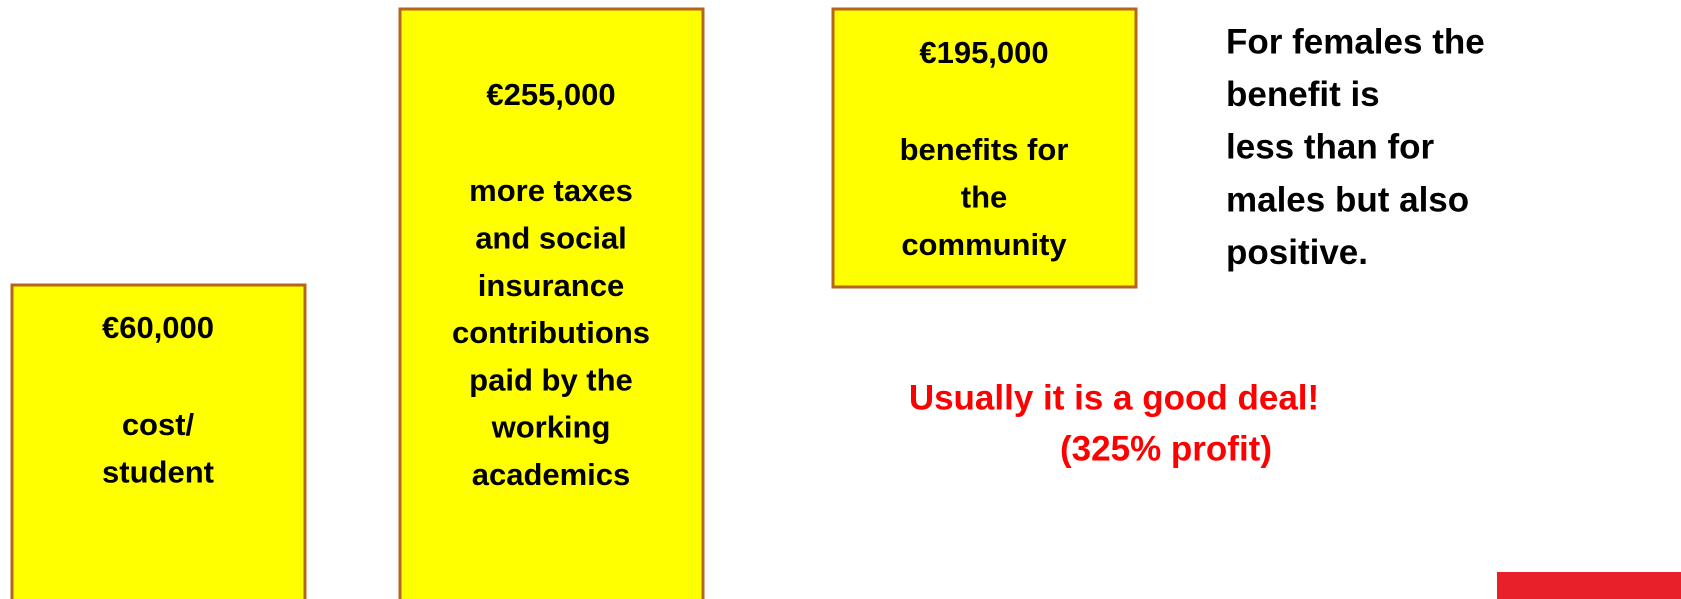 The height and width of the screenshot is (599, 1681). I want to click on box-text: benefits for, so click(984, 149).